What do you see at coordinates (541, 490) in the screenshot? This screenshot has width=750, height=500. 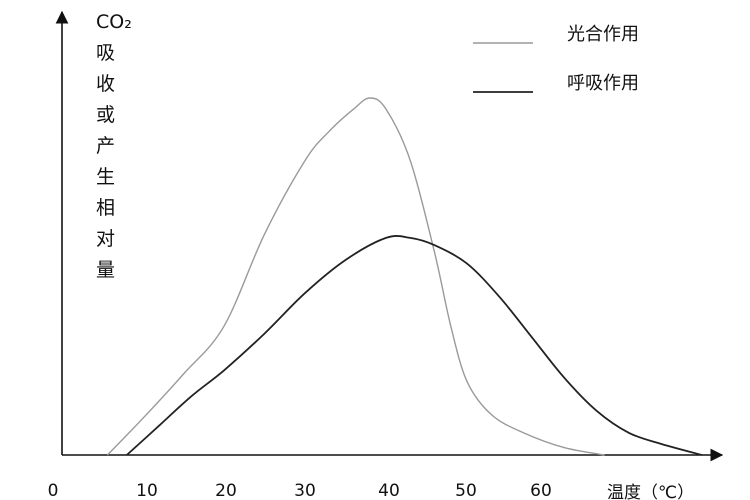 I see `x-tick-label-60: 60` at bounding box center [541, 490].